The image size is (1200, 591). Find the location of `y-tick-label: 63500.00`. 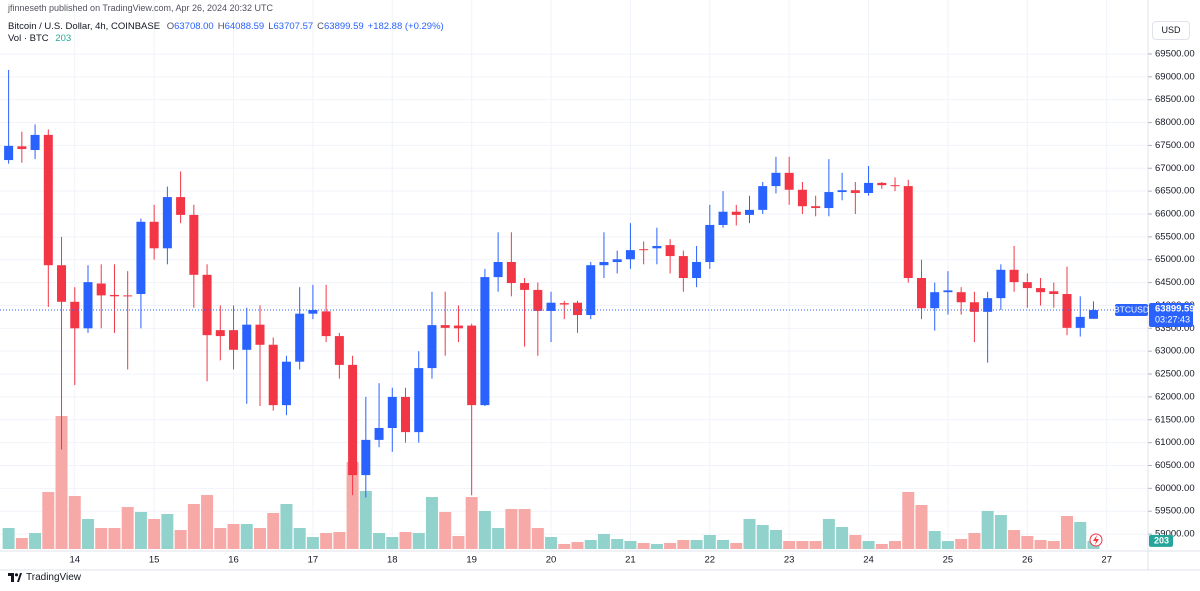

y-tick-label: 63500.00 is located at coordinates (1175, 328).